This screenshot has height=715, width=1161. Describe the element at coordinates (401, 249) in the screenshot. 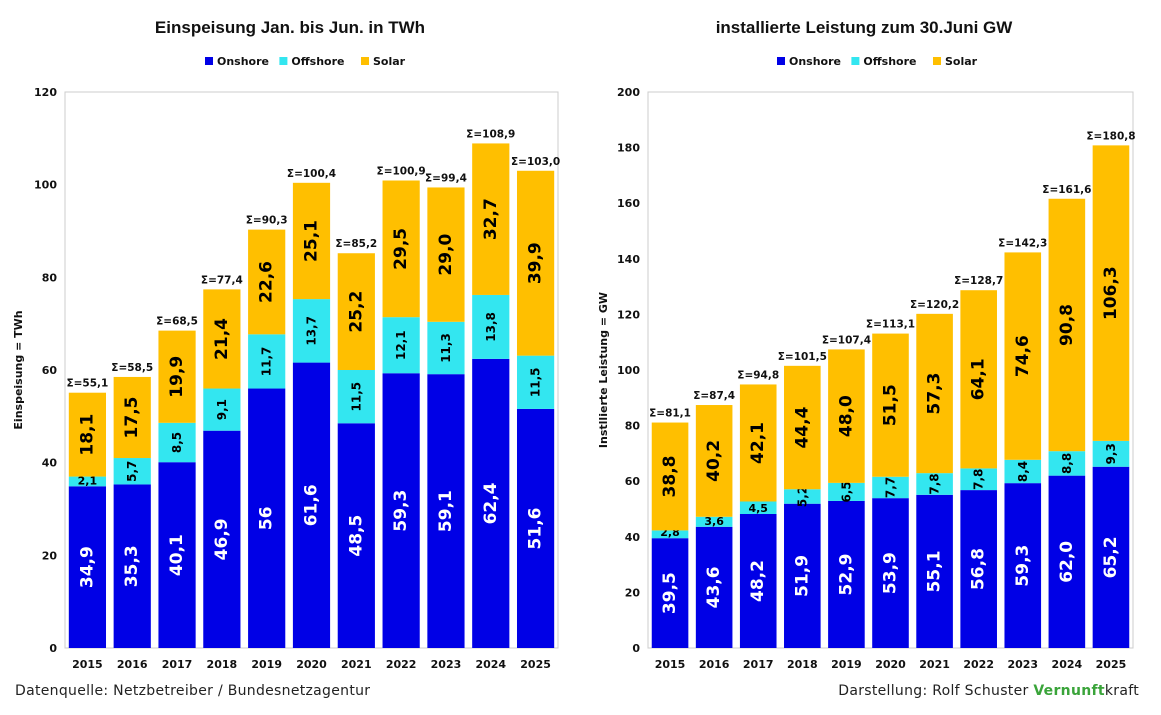

I see `chart1-label-solar-2022: 29,5` at that location.